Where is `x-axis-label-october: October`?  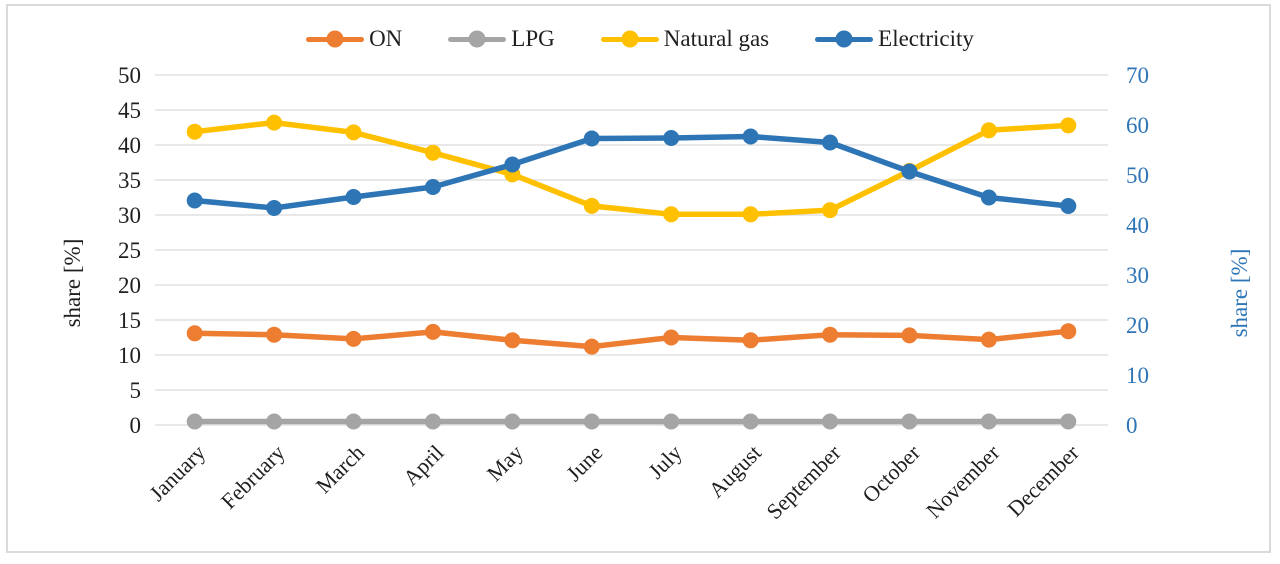 x-axis-label-october: October is located at coordinates (891, 473).